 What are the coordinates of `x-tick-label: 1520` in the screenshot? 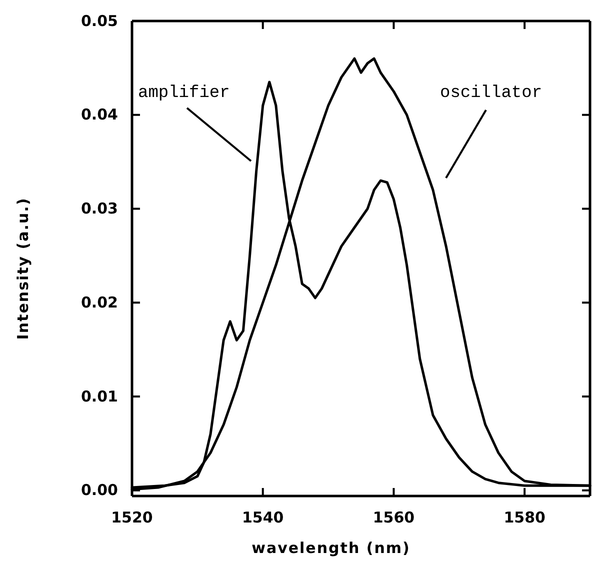 It's located at (132, 517).